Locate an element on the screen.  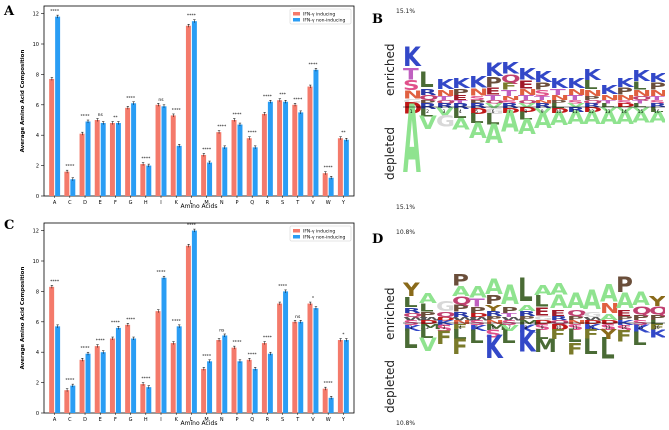
x-tick-label: E is located at coordinates (100, 420).